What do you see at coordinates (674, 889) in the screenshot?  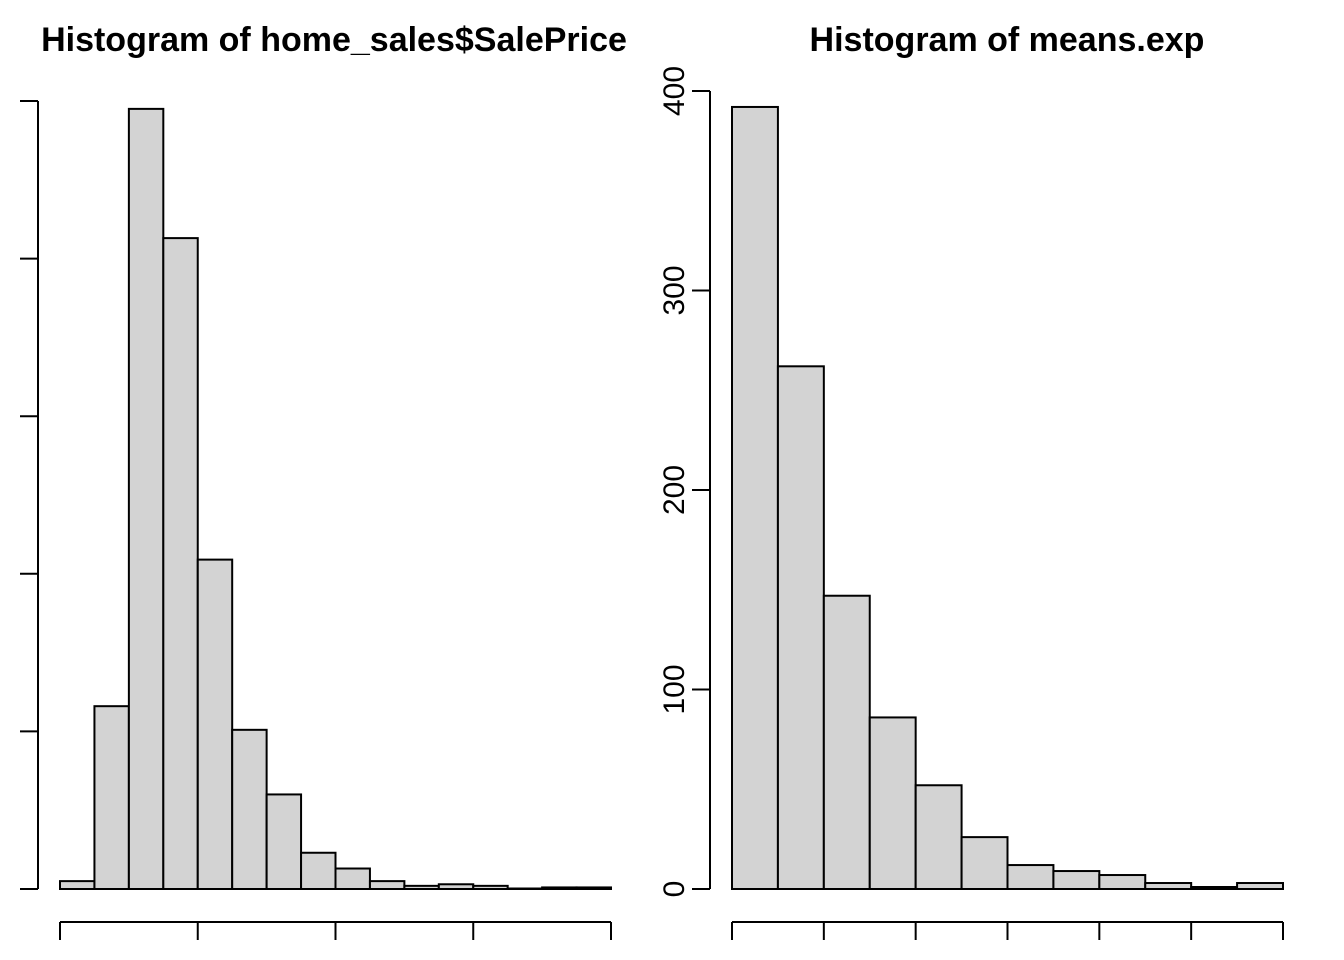 I see `y-axis-tick-label: 0` at bounding box center [674, 889].